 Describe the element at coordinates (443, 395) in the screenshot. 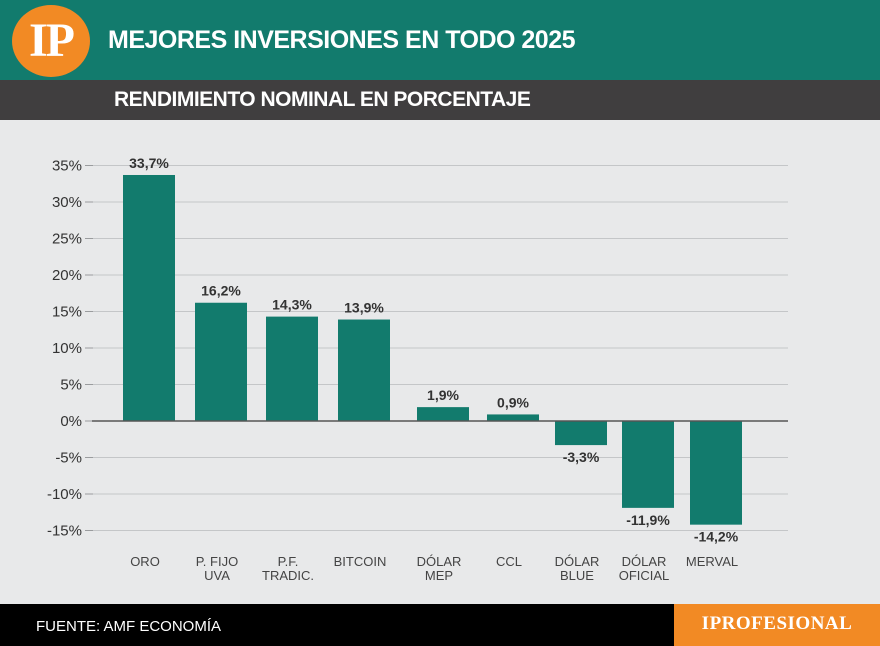

I see `value-label: 1,9%` at that location.